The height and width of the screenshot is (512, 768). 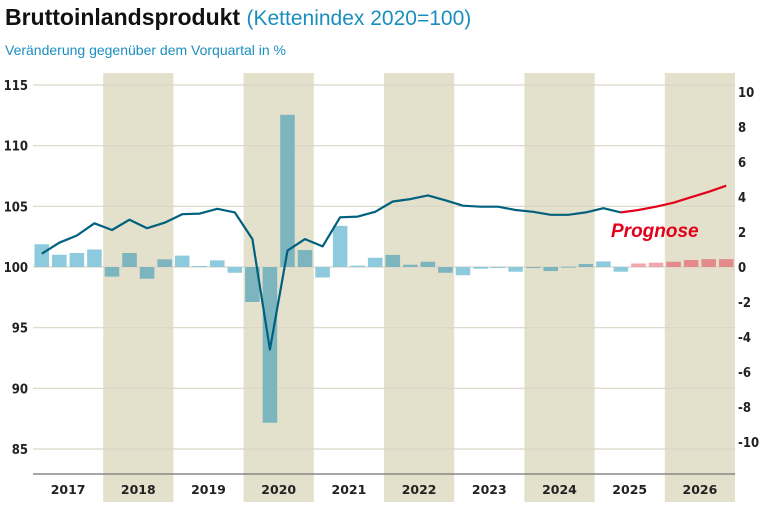 I want to click on year-label-2023: 2023, so click(x=489, y=489).